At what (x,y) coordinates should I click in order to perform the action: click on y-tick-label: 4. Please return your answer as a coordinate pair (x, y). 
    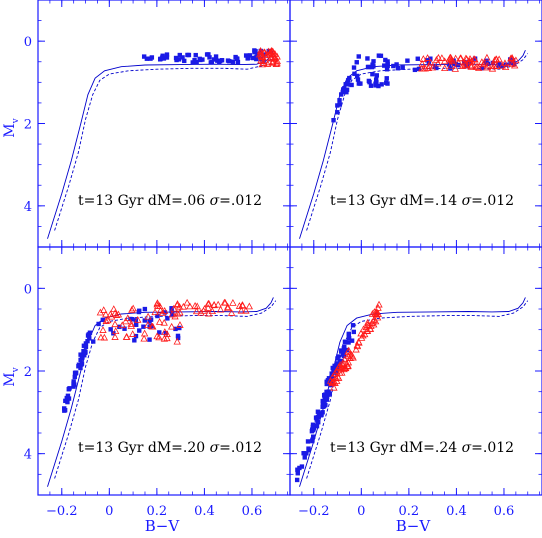
    Looking at the image, I should click on (28, 207).